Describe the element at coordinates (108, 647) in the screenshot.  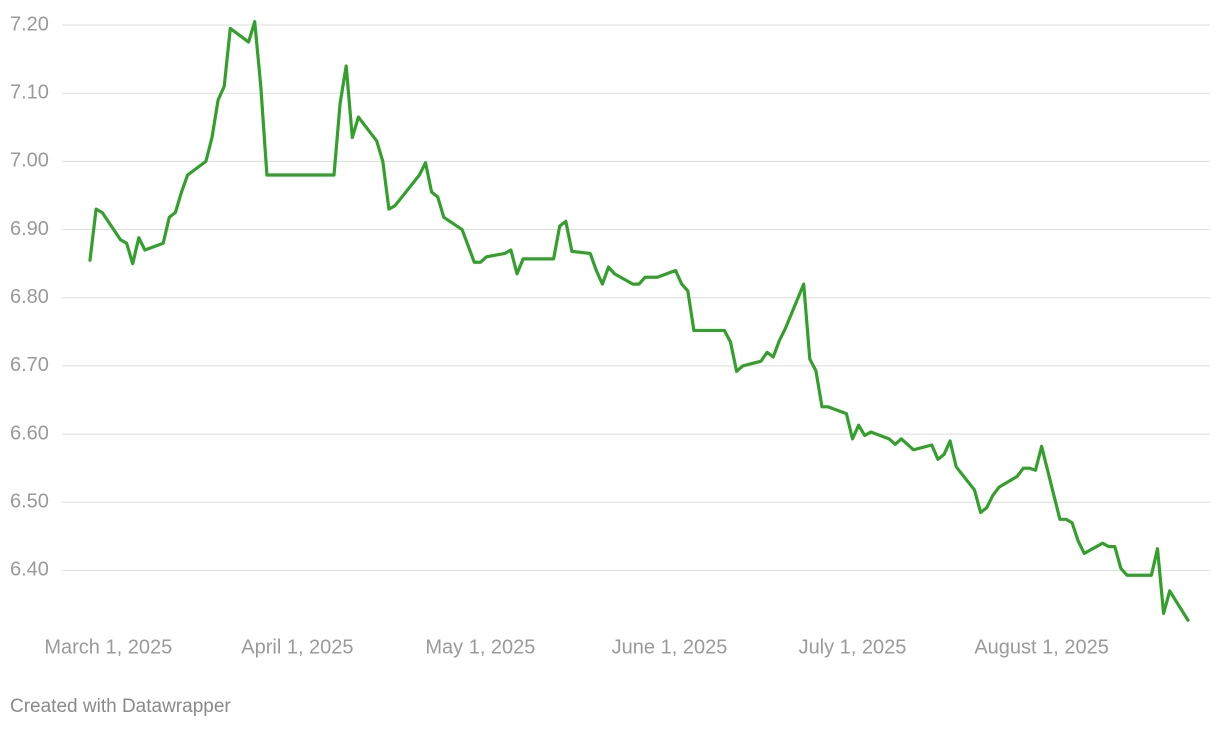
I see `x-tick-label: March 1, 2025` at that location.